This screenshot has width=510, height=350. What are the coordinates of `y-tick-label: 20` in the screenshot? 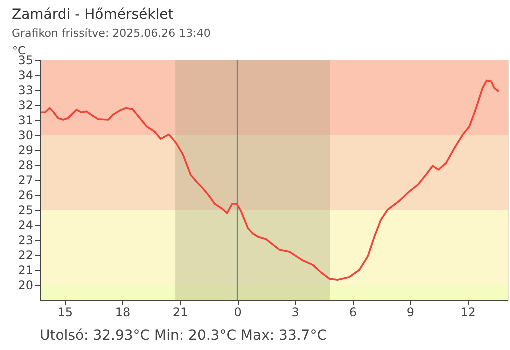 It's located at (26, 285).